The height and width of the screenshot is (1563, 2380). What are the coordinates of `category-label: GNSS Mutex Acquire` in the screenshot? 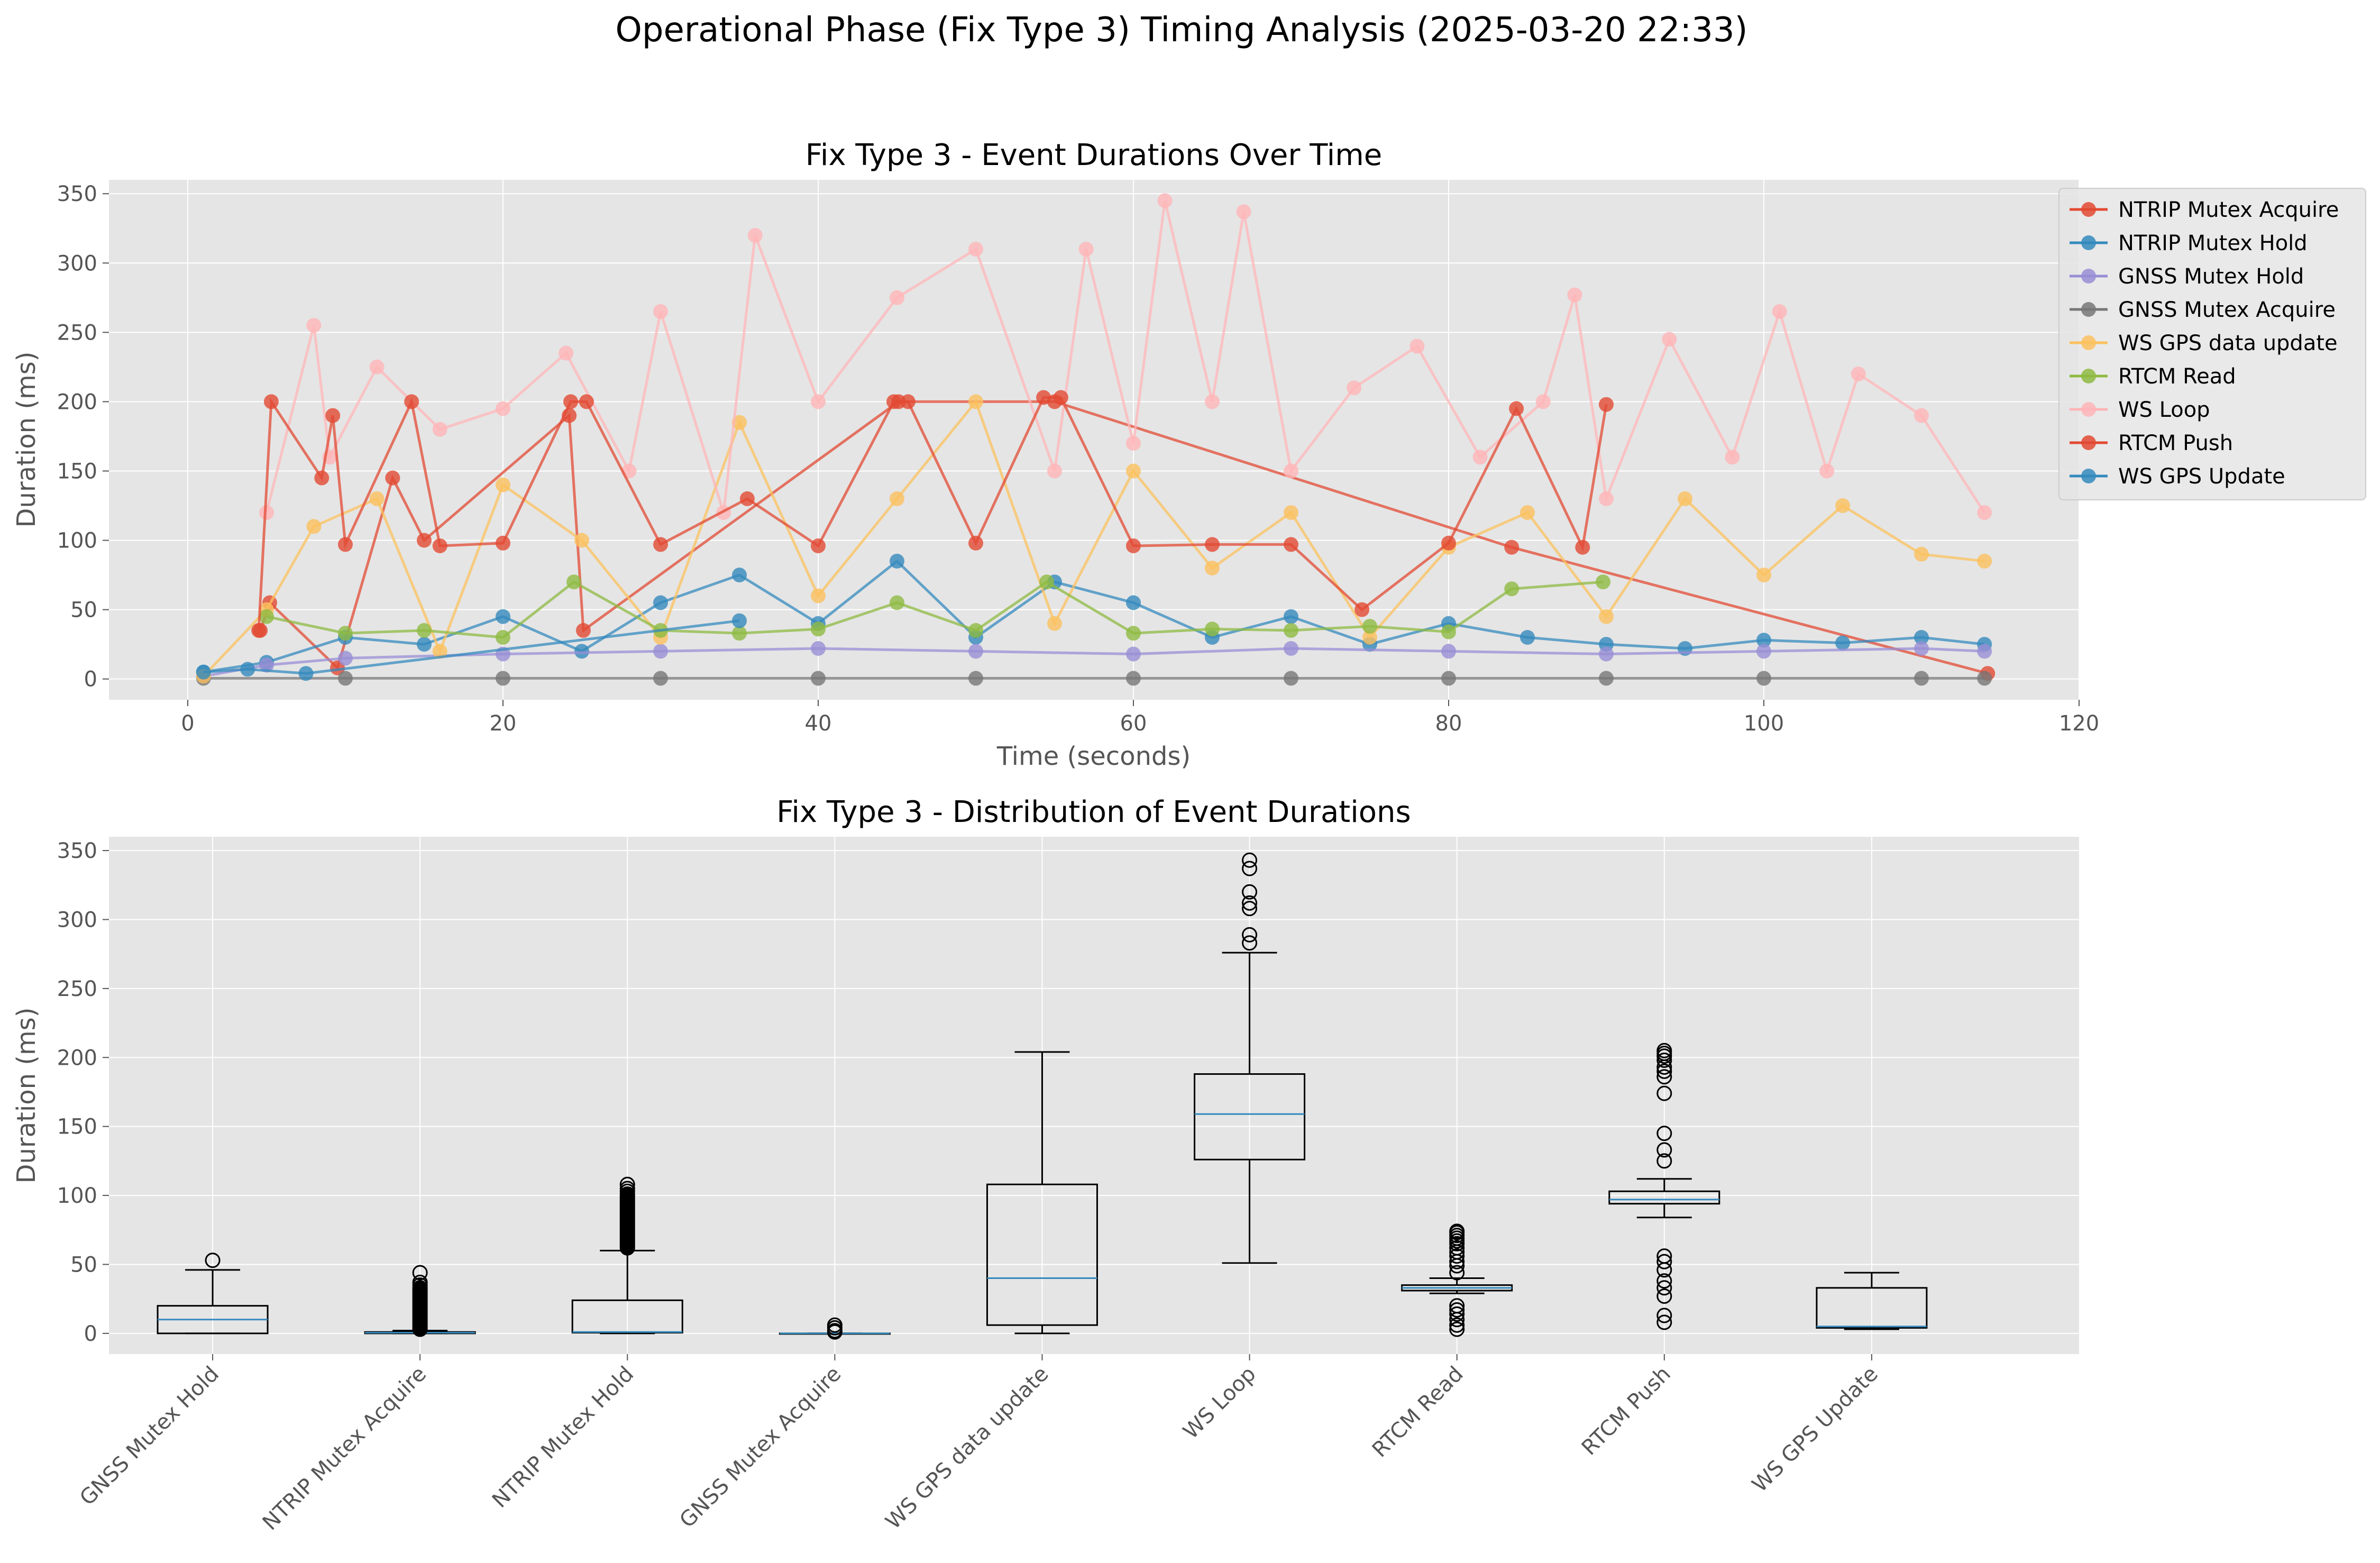 It's located at (760, 1447).